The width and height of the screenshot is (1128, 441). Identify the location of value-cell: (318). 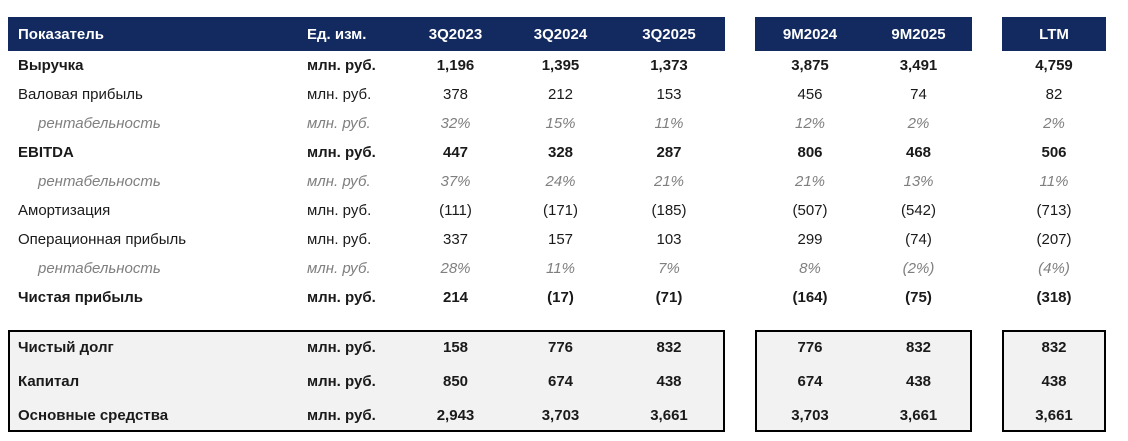
(1054, 297).